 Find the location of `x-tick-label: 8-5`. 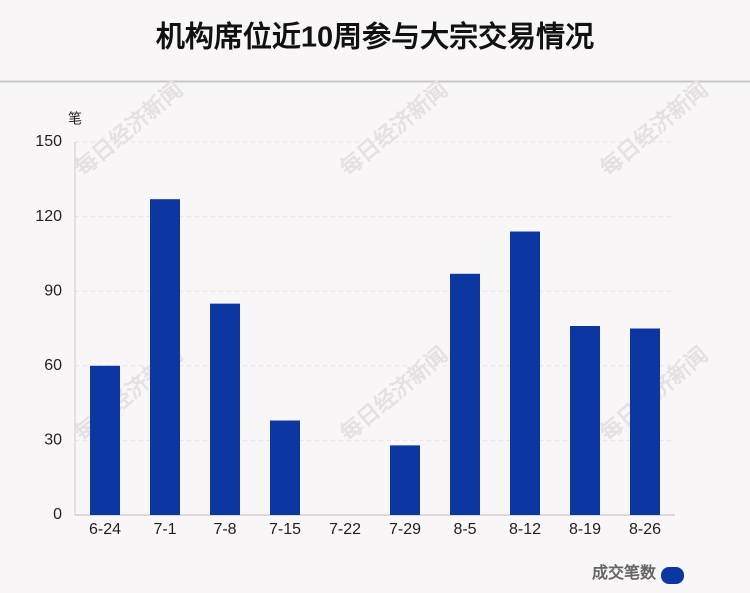

x-tick-label: 8-5 is located at coordinates (464, 529).